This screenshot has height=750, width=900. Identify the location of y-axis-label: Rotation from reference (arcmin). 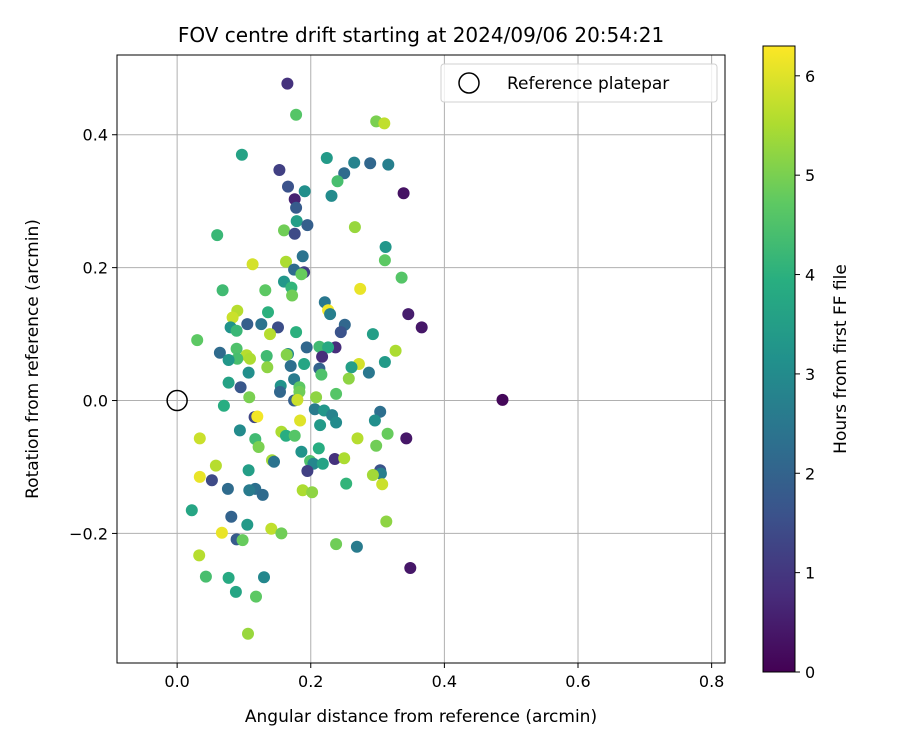
(33, 359).